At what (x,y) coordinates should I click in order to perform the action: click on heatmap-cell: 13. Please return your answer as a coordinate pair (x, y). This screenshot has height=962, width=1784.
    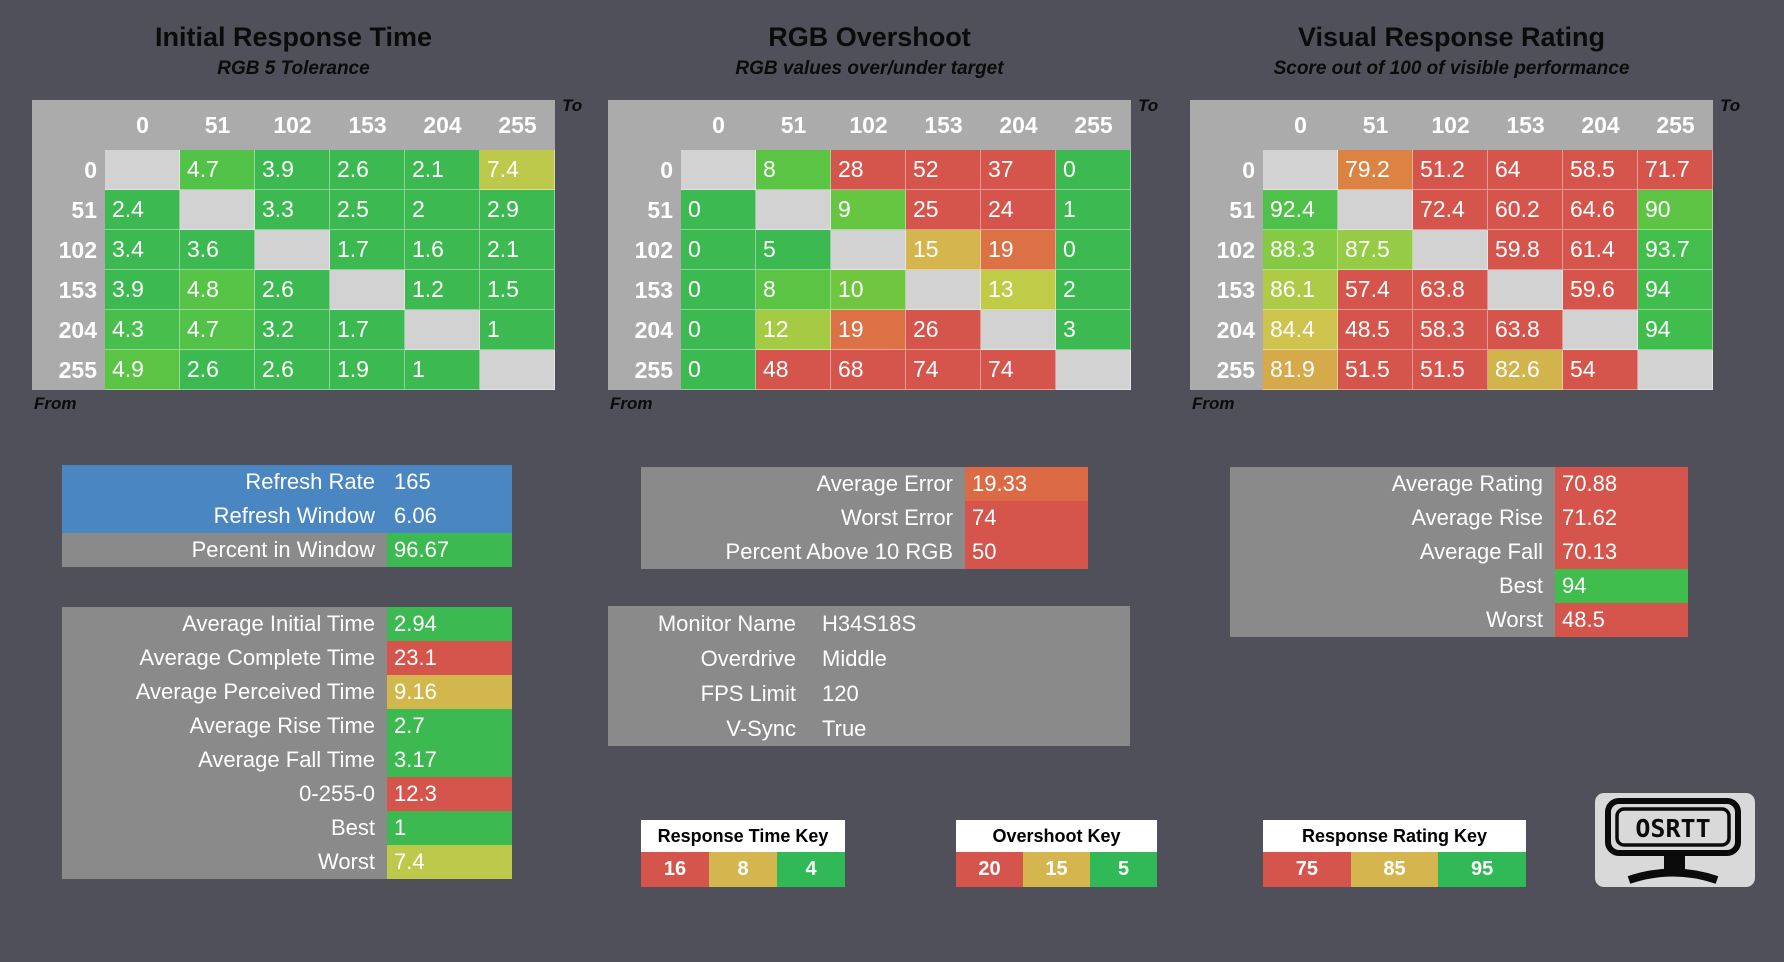
    Looking at the image, I should click on (1018, 290).